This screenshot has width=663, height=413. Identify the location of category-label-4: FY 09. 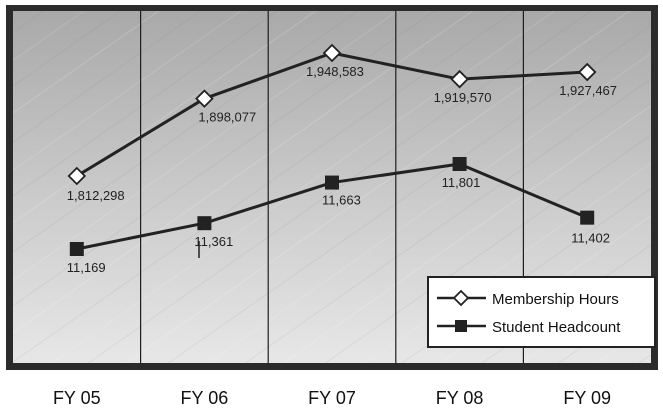
(587, 398).